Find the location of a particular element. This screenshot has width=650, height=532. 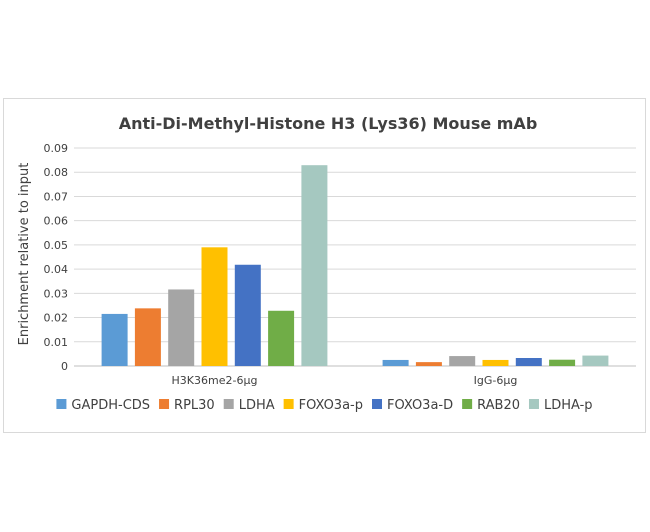

category-labels: H3K36me2-6µg IgG-6µg is located at coordinates (345, 380).